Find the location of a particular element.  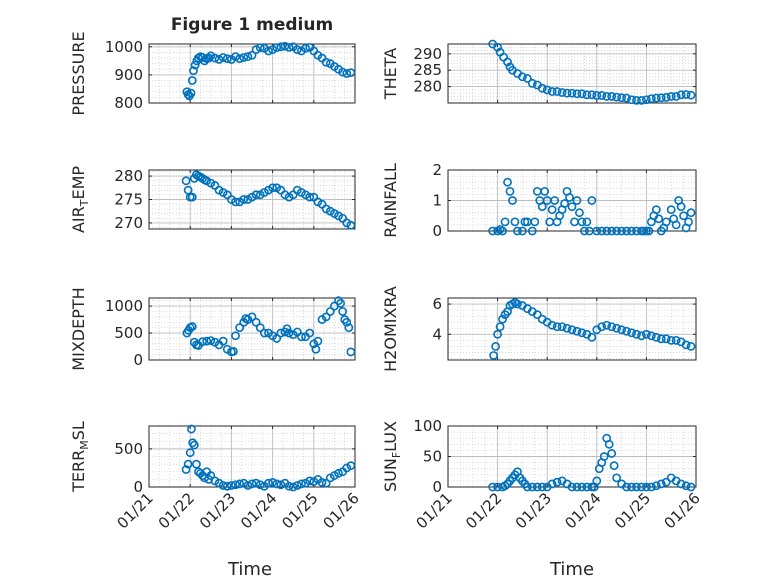

y-tick-label: 1000 is located at coordinates (124, 306).